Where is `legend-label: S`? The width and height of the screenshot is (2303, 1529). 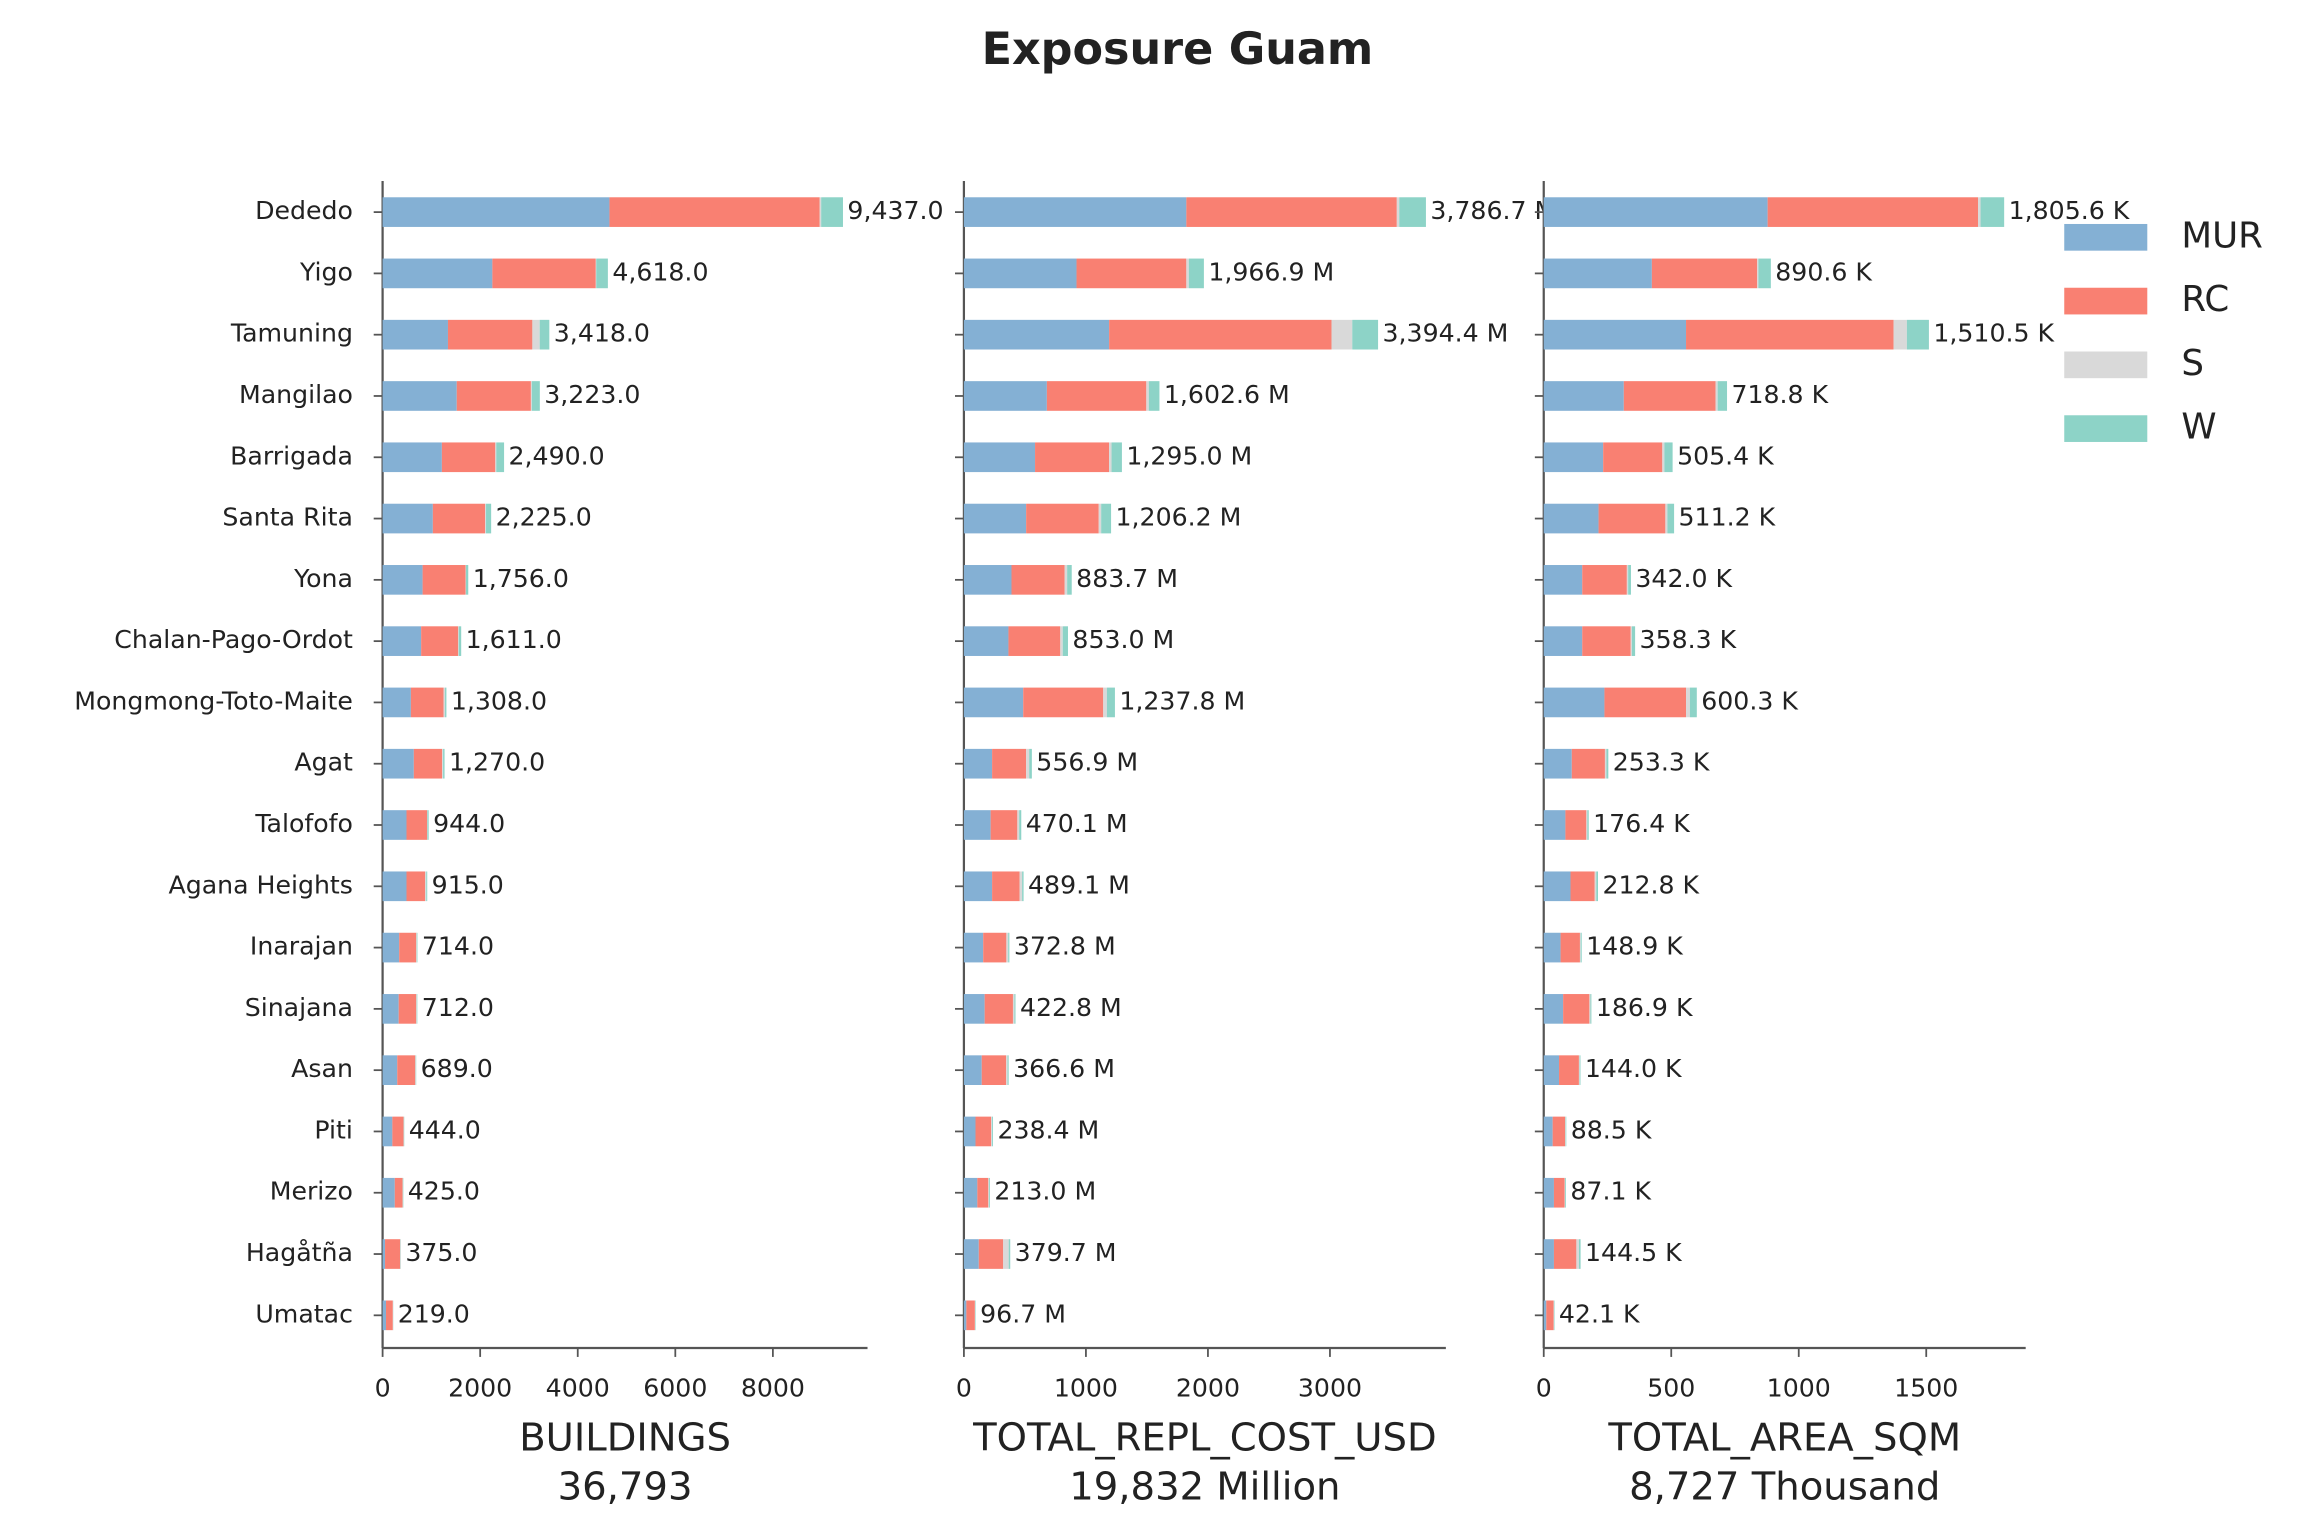
legend-label: S is located at coordinates (2192, 363).